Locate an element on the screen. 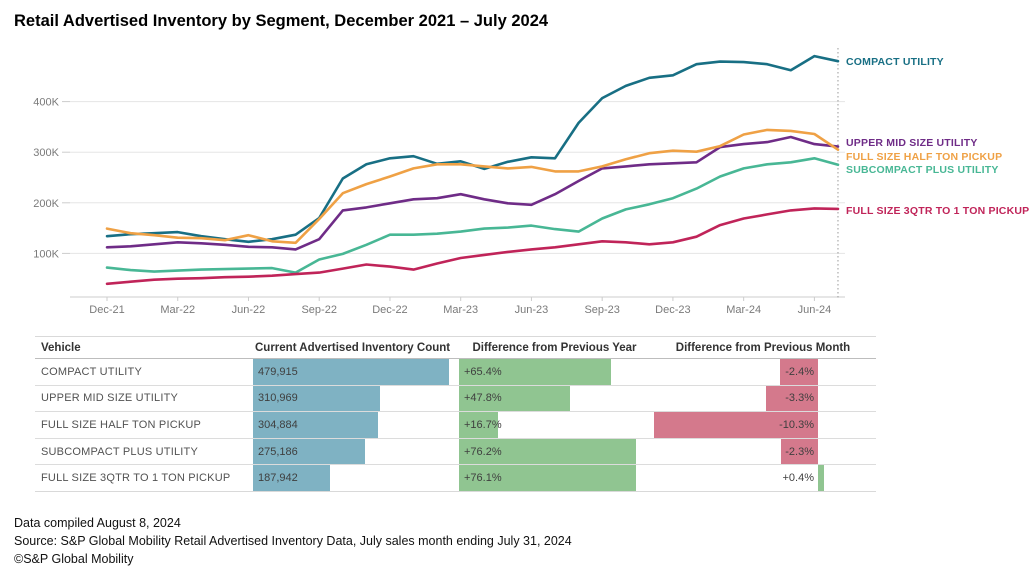 This screenshot has height=570, width=1033. mom-value: -2.3% is located at coordinates (799, 451).